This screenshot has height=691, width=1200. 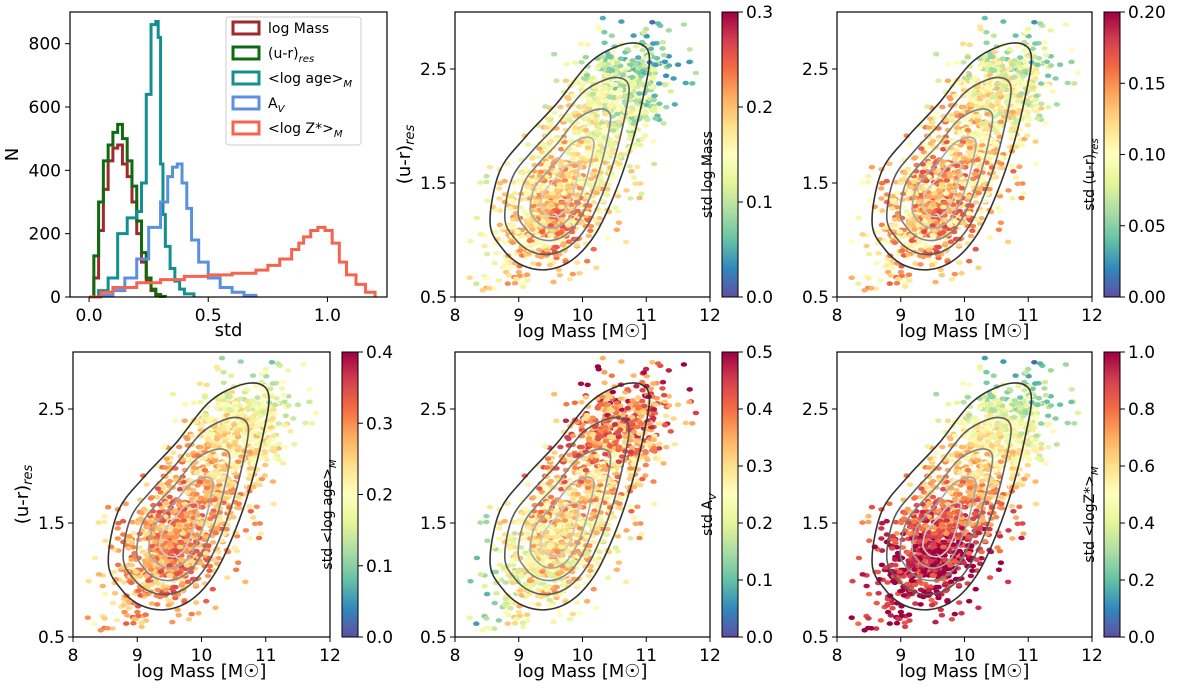 I want to click on colorbar-tick-label: 0.2, so click(x=379, y=496).